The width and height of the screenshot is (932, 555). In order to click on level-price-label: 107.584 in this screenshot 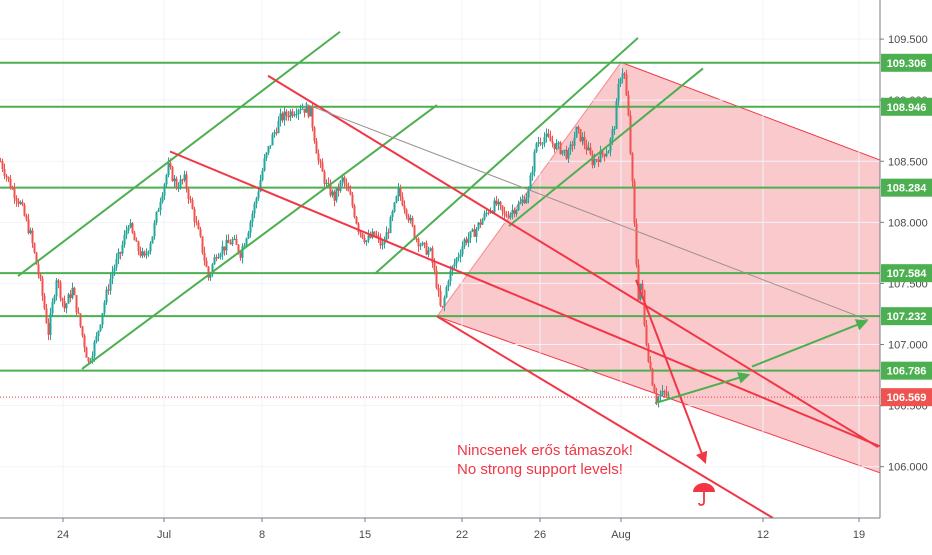, I will do `click(907, 274)`.